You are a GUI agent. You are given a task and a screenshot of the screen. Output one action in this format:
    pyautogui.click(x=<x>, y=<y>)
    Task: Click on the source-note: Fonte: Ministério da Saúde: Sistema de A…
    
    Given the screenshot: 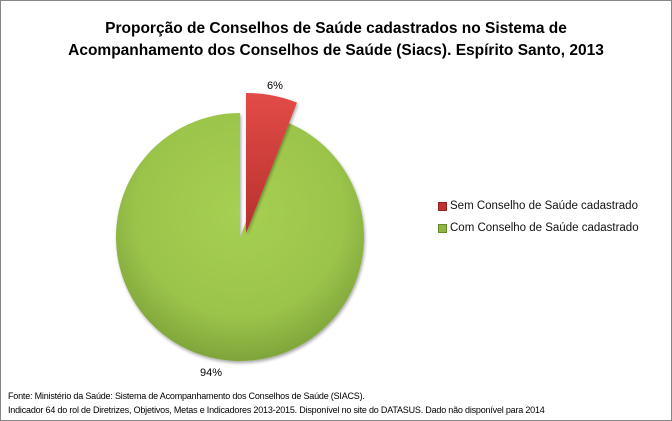 What is the action you would take?
    pyautogui.click(x=276, y=403)
    